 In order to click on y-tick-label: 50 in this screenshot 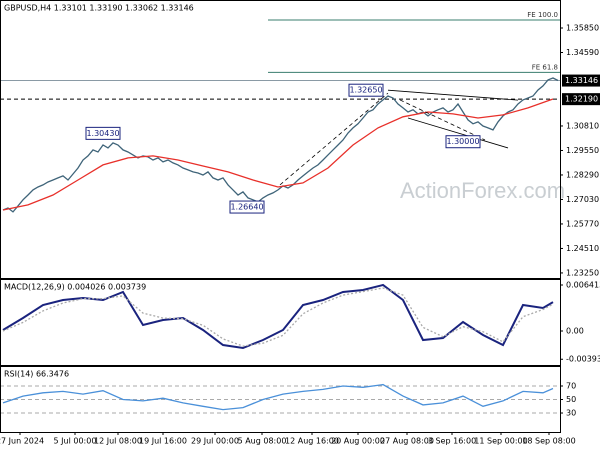, I will do `click(571, 399)`.